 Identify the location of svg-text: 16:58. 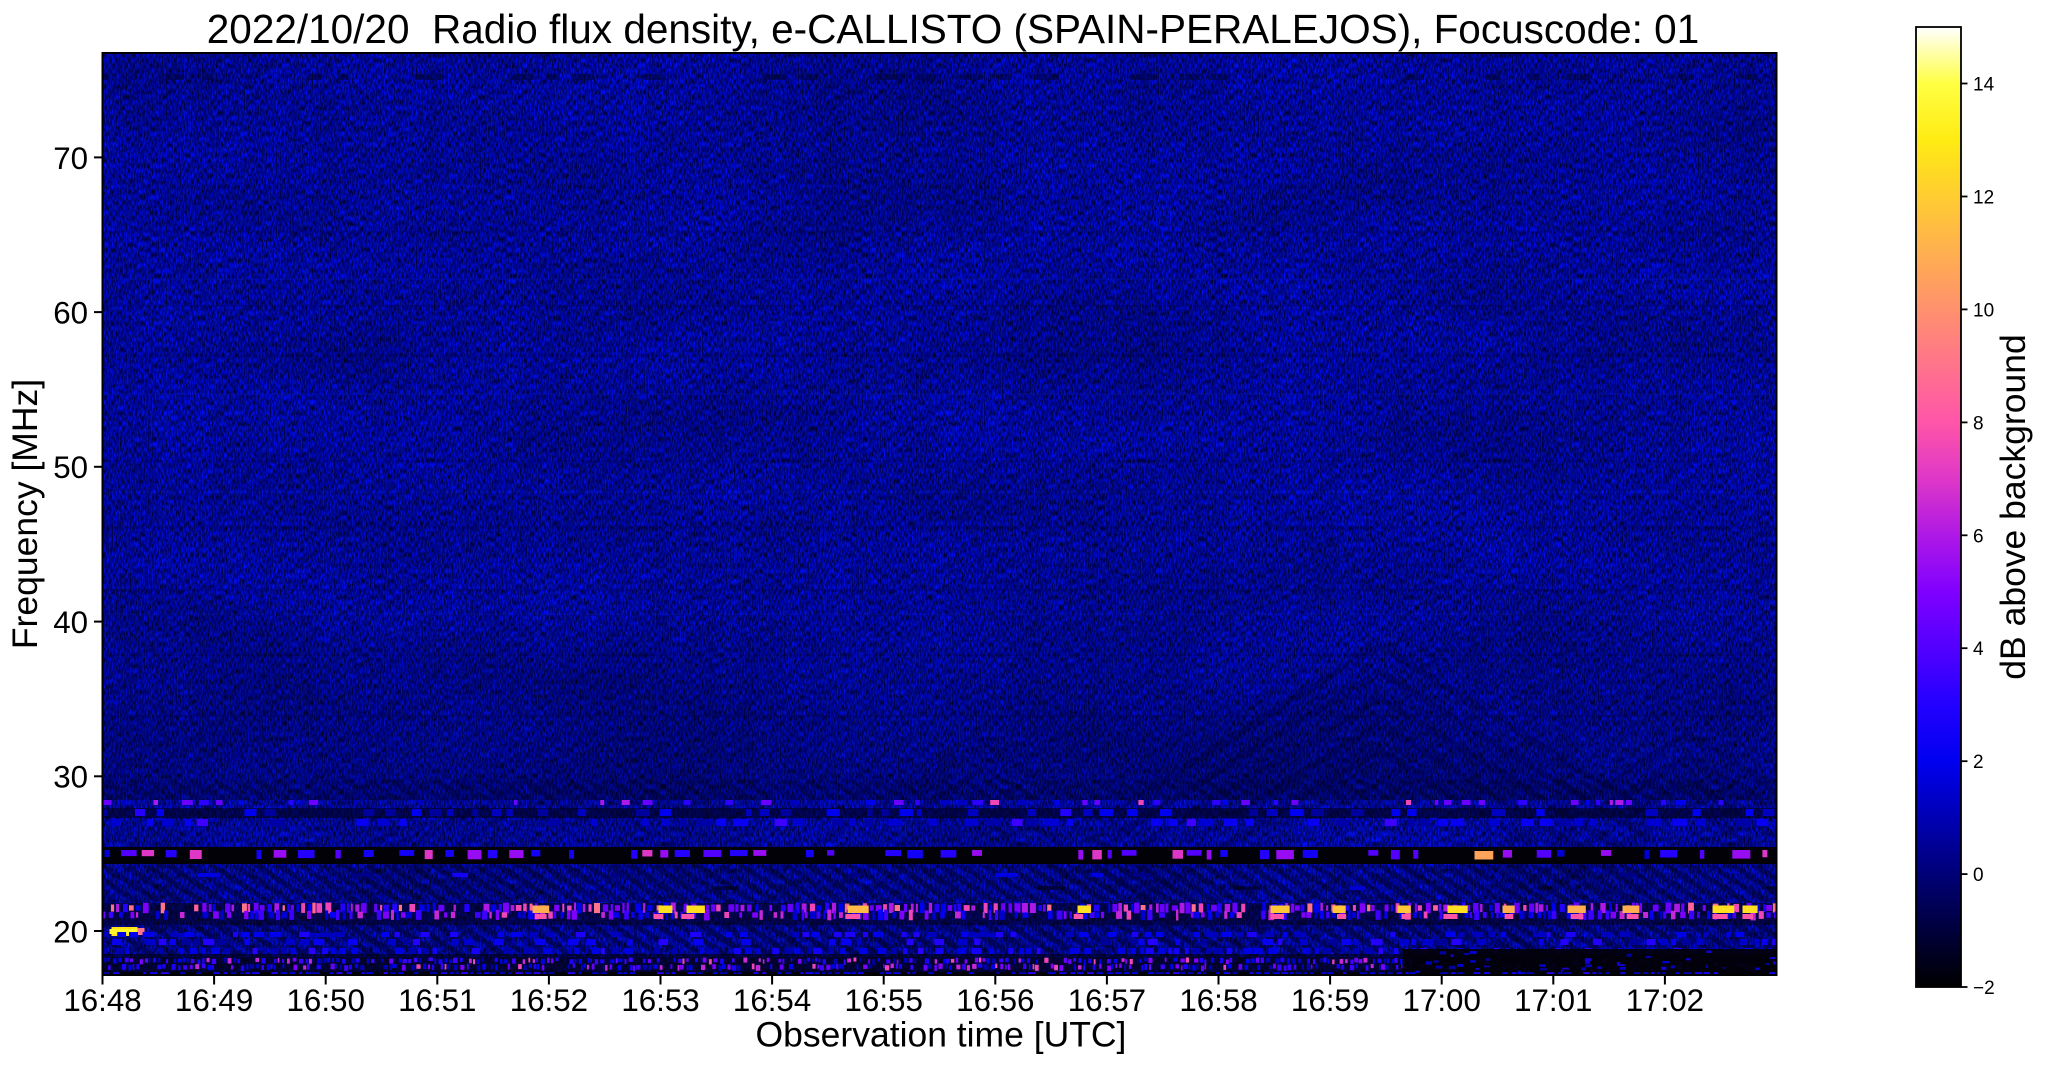
(1218, 1000).